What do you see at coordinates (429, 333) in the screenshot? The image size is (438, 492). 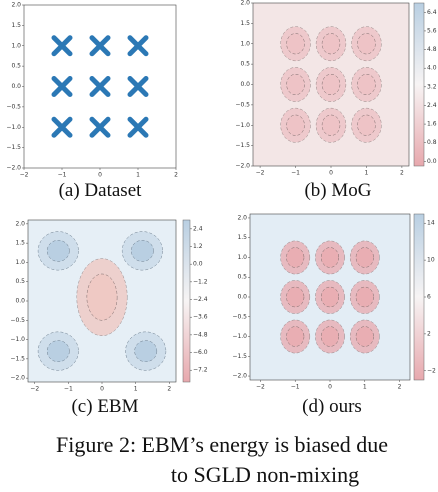 I see `colorbar-tick-label: 2` at bounding box center [429, 333].